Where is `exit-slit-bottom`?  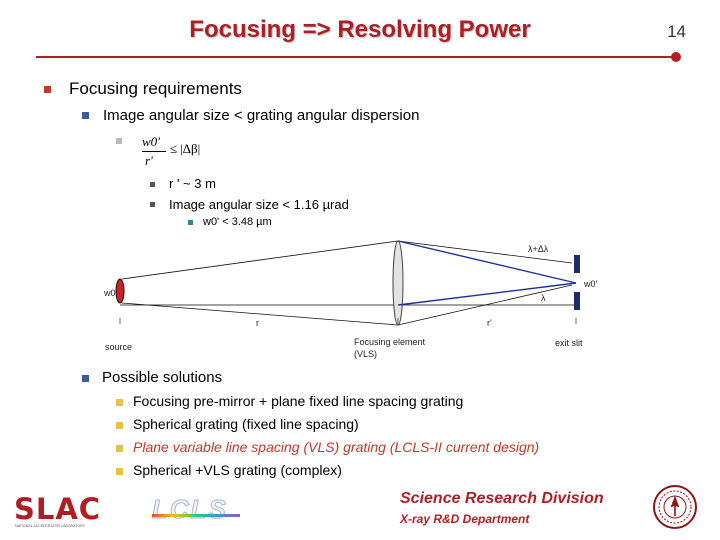 exit-slit-bottom is located at coordinates (577, 301).